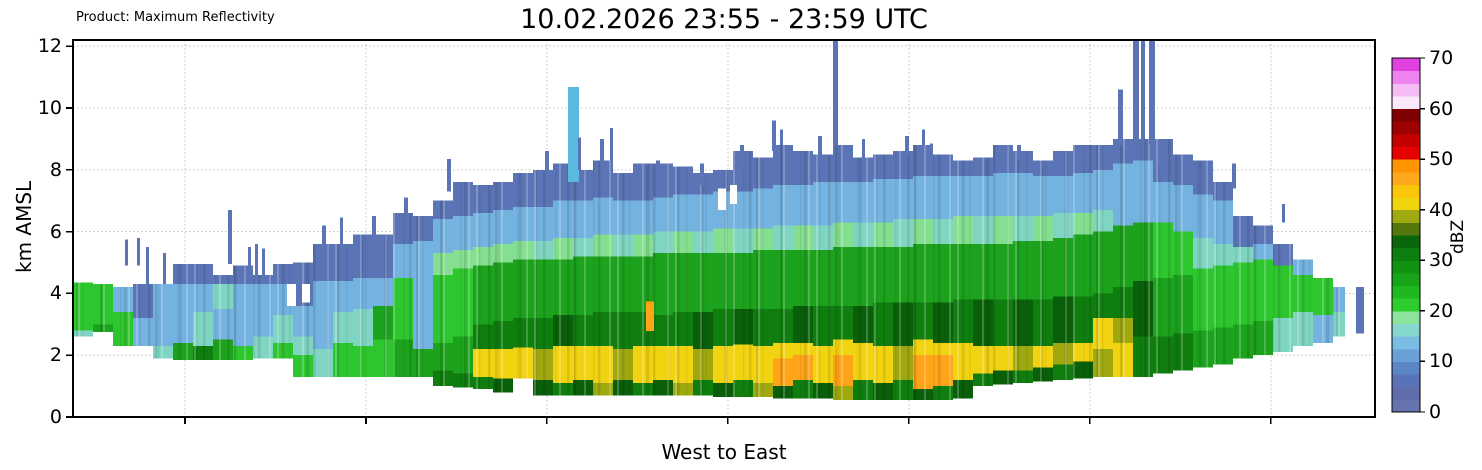  I want to click on y-tick-label: 2, so click(55, 355).